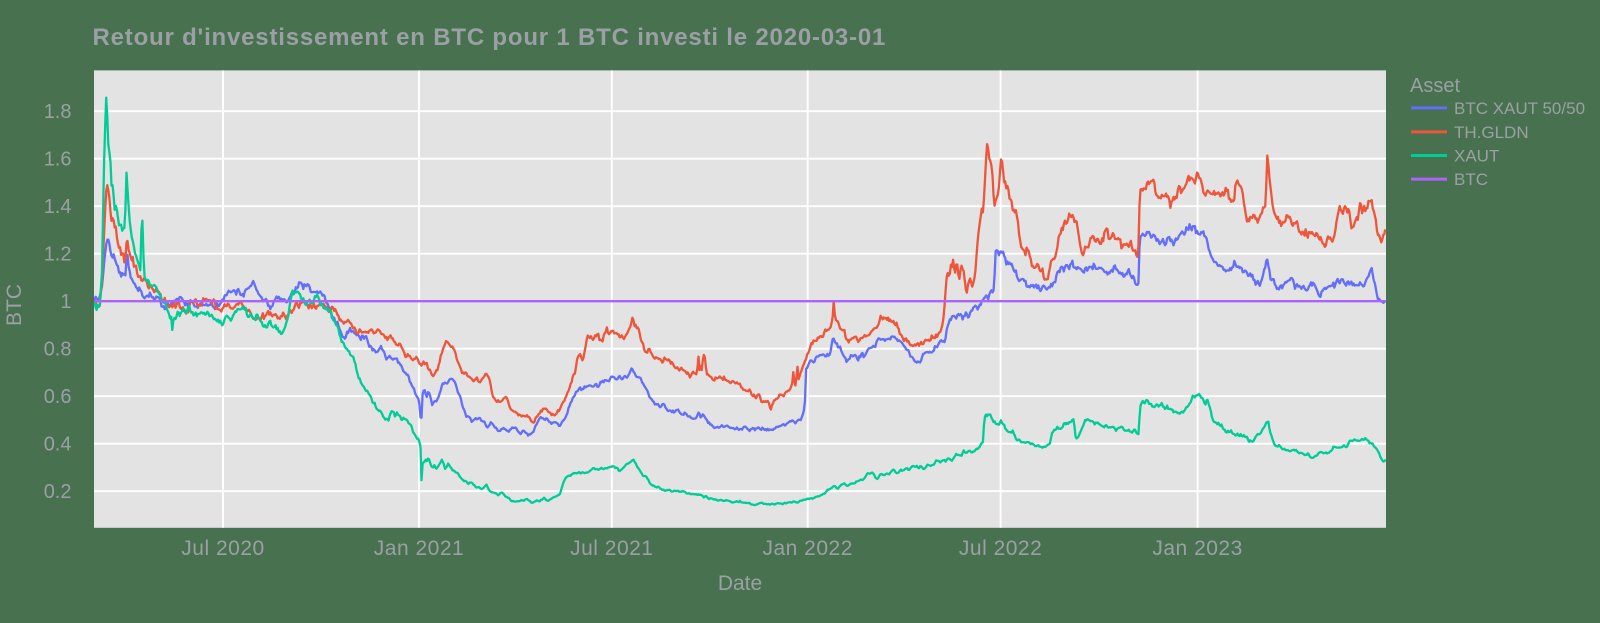 This screenshot has width=1600, height=623. I want to click on svg-text: BTC XAUT 50/50, so click(1519, 108).